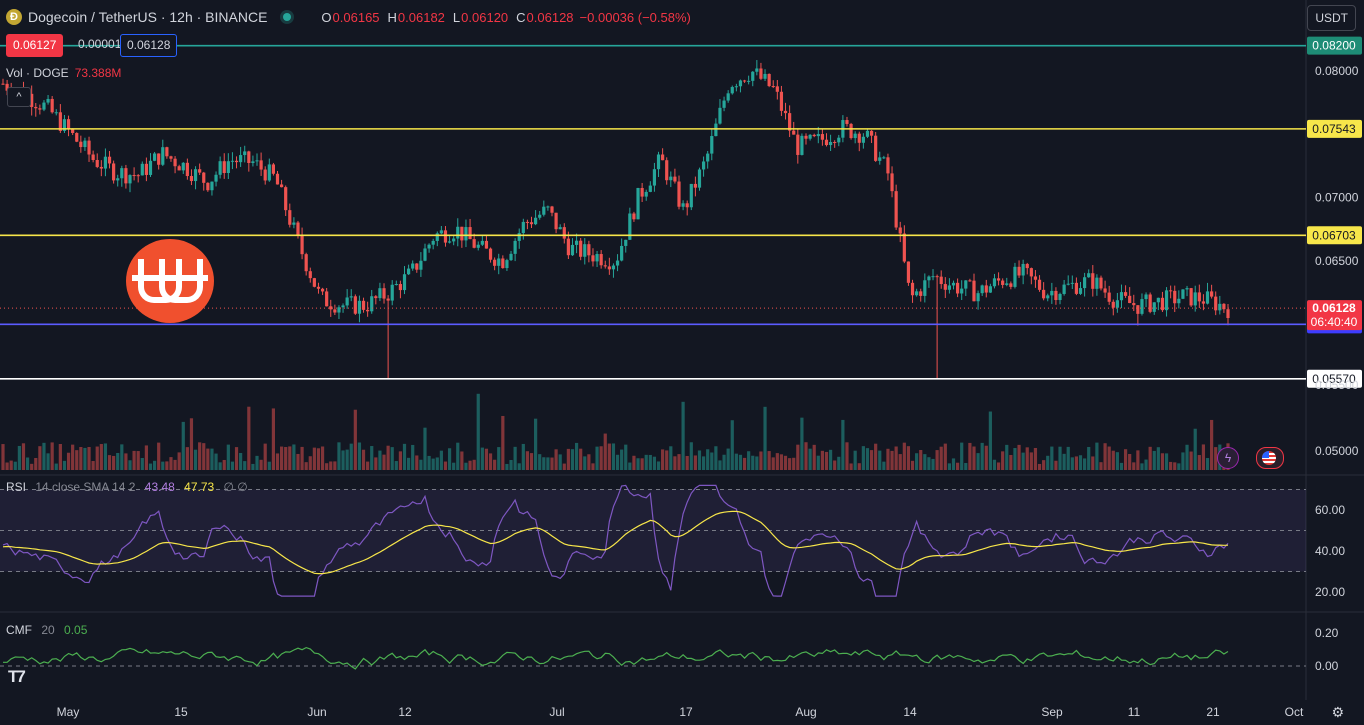 The height and width of the screenshot is (725, 1364). Describe the element at coordinates (37, 73) in the screenshot. I see `volume-label: Vol · DOGE` at that location.